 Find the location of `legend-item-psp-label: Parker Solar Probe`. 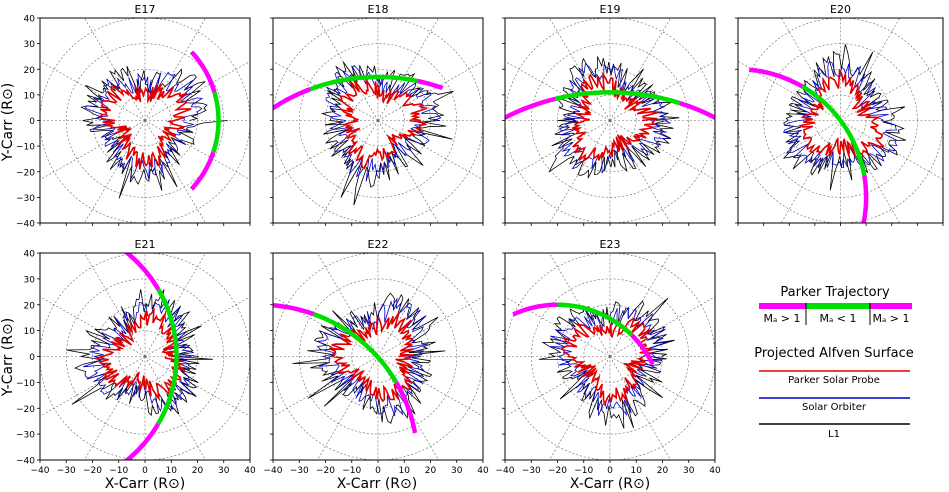

legend-item-psp-label: Parker Solar Probe is located at coordinates (834, 380).